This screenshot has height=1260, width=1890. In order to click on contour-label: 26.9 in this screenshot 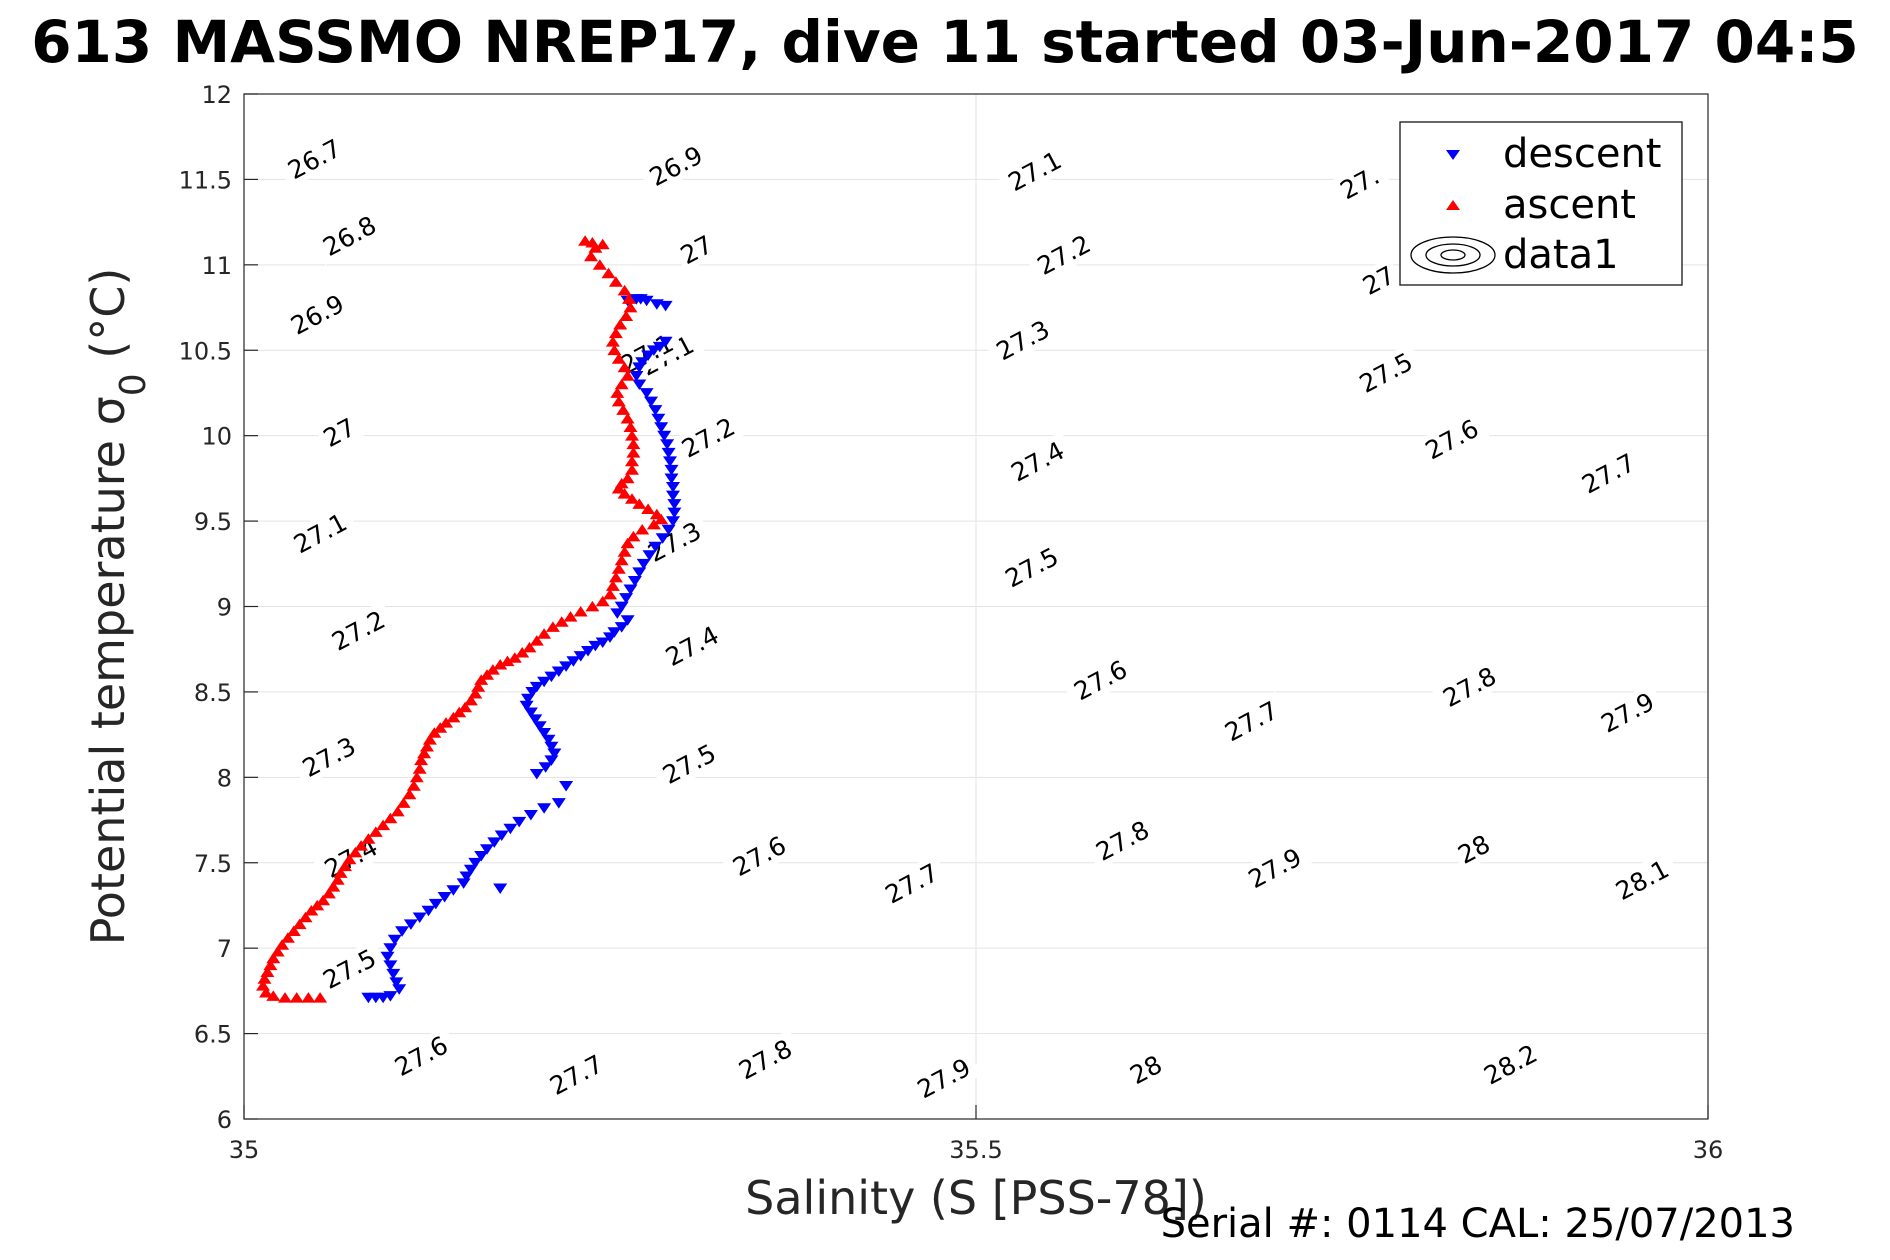, I will do `click(317, 314)`.